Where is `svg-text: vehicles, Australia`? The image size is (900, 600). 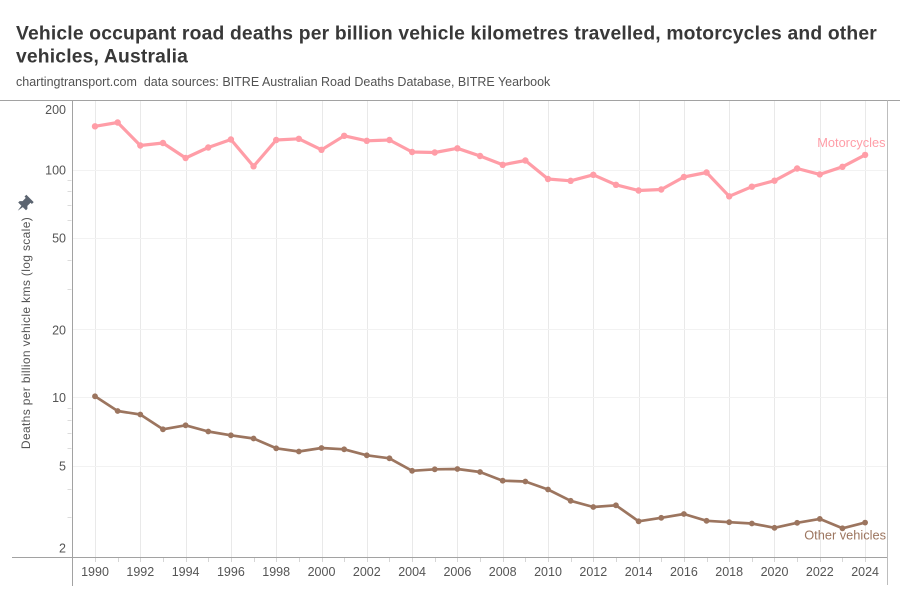
svg-text: vehicles, Australia is located at coordinates (102, 56).